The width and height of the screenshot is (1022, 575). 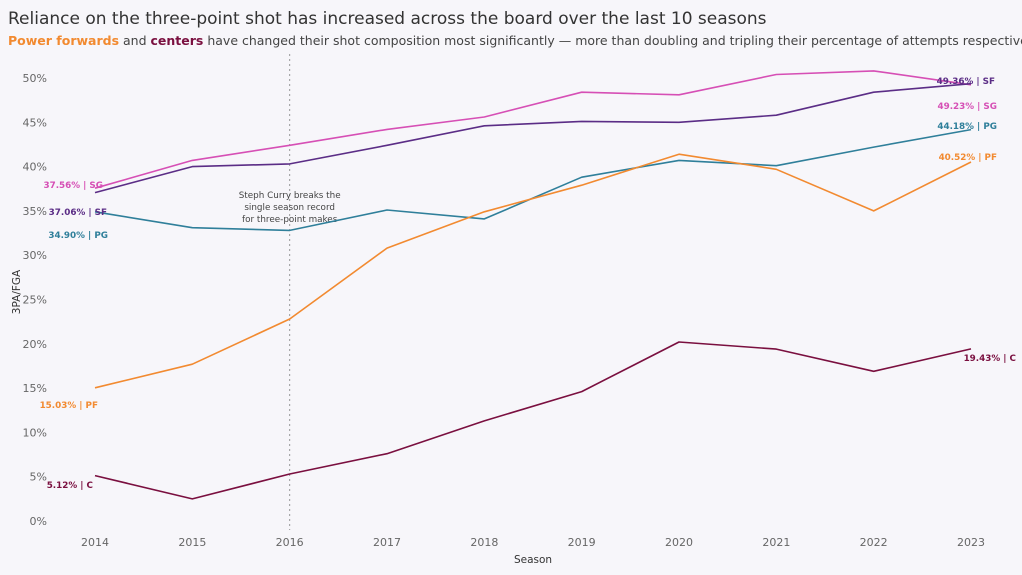 I want to click on y-axis-title: 3PA/FGA, so click(x=17, y=291).